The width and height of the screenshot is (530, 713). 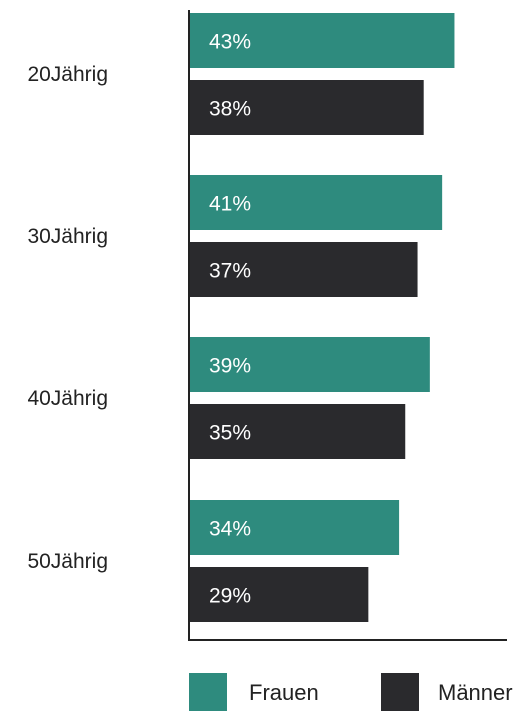 What do you see at coordinates (67, 561) in the screenshot?
I see `category-label-4: 50Jährig` at bounding box center [67, 561].